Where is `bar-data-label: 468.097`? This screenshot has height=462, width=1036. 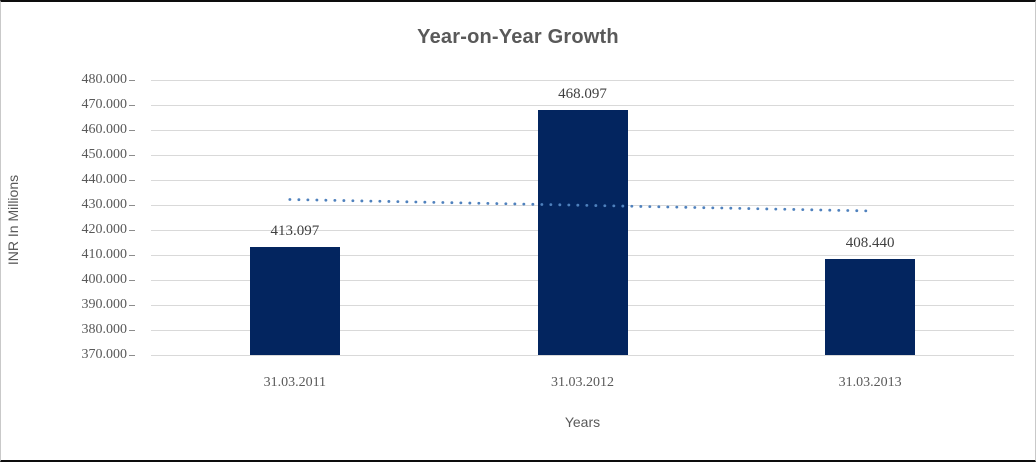
bar-data-label: 468.097 is located at coordinates (582, 93).